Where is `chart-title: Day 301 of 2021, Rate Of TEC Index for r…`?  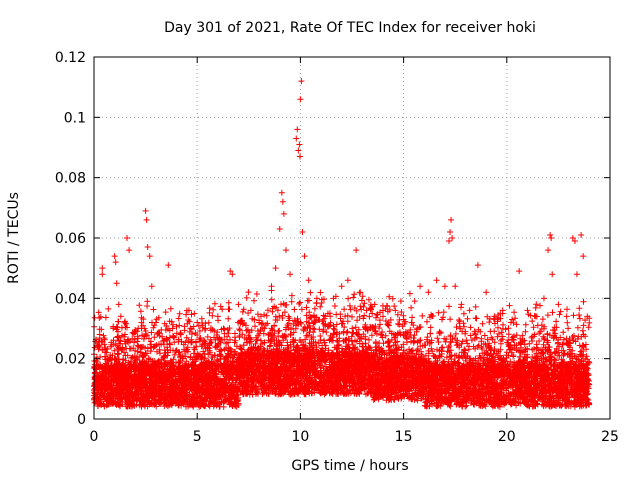 chart-title: Day 301 of 2021, Rate Of TEC Index for r… is located at coordinates (350, 28).